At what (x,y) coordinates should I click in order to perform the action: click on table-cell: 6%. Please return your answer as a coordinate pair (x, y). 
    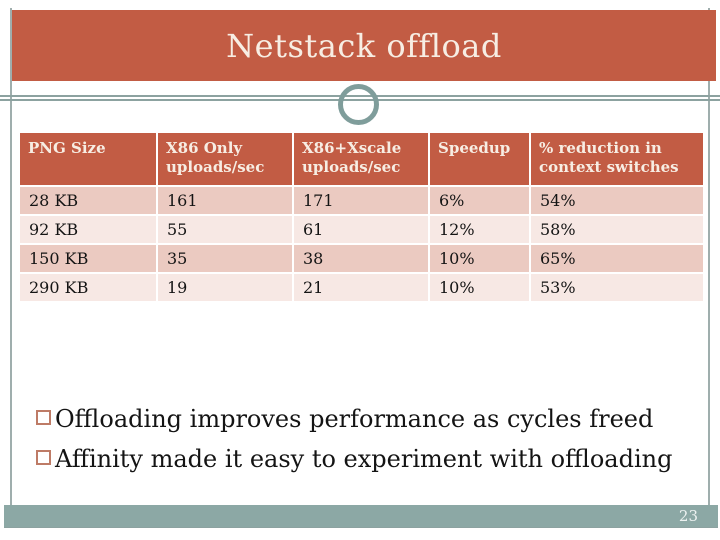
    Looking at the image, I should click on (479, 200).